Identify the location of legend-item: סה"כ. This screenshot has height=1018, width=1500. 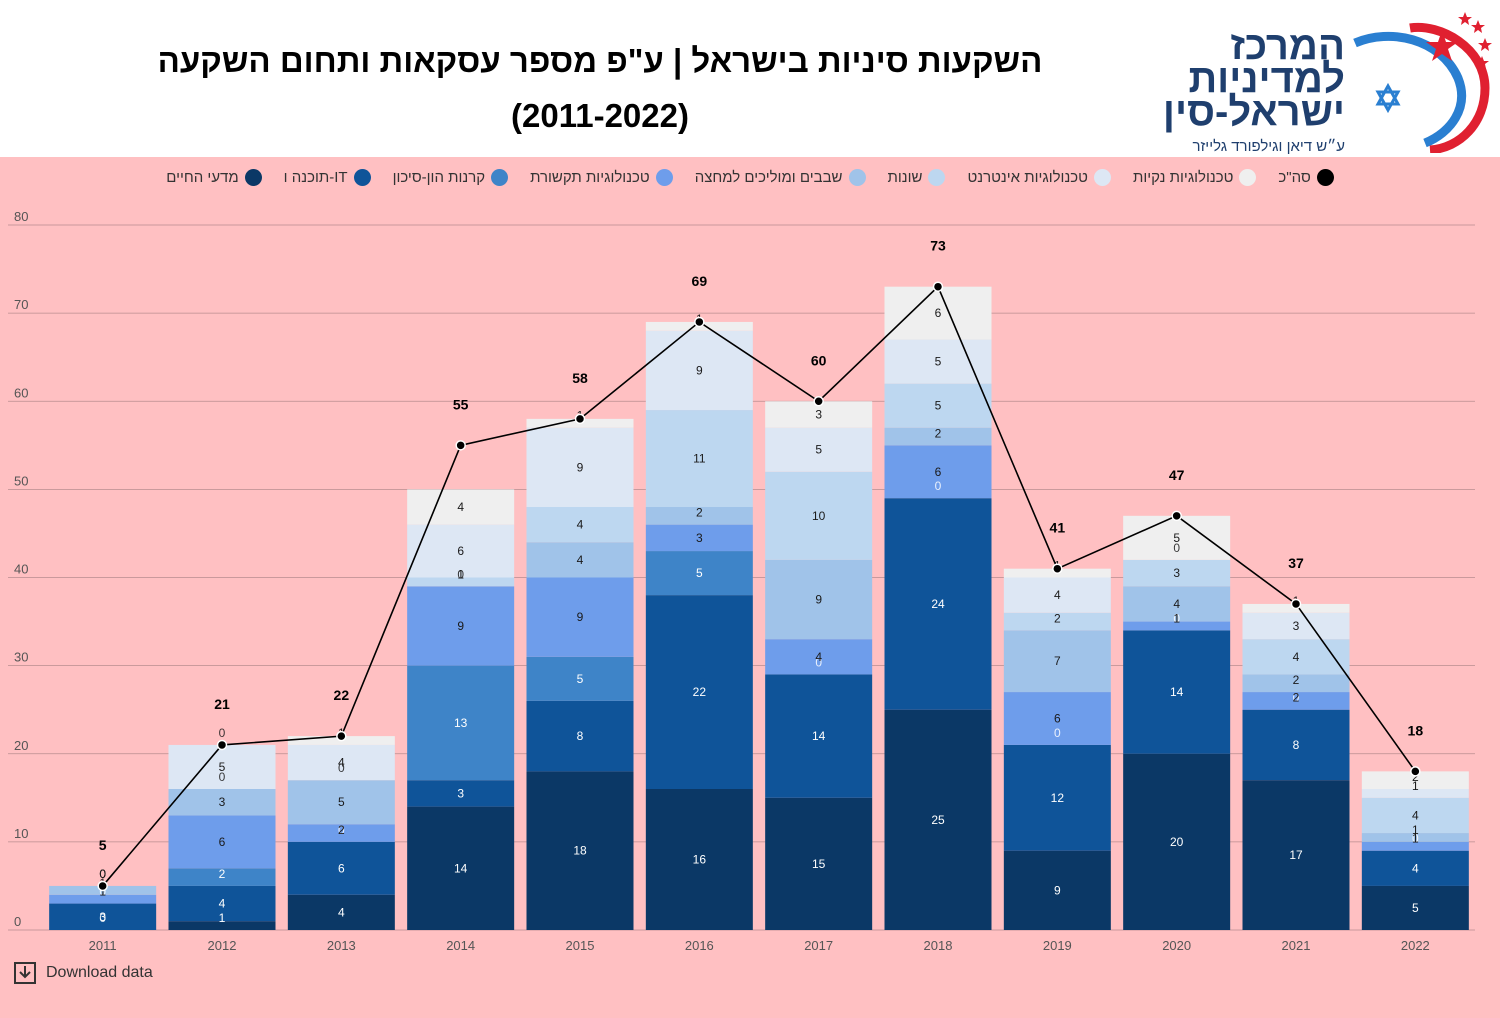
(1306, 177).